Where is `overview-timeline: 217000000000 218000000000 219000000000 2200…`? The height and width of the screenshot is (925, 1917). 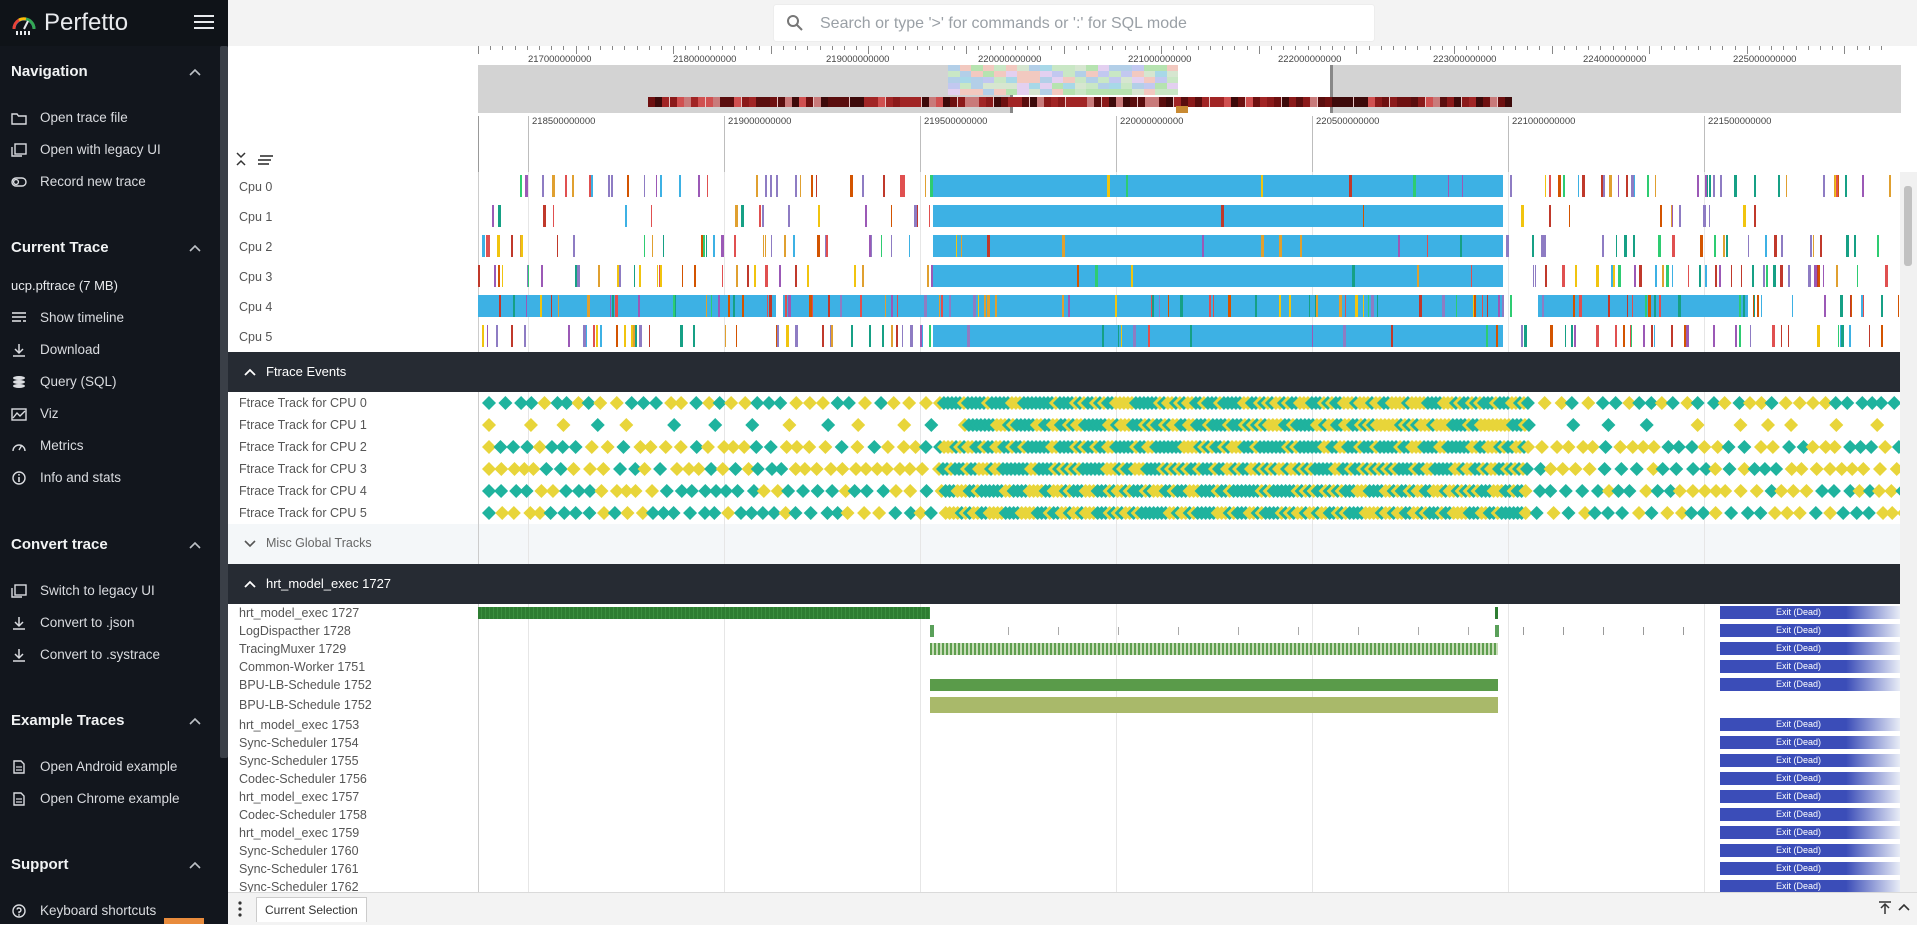 overview-timeline: 217000000000 218000000000 219000000000 2200… is located at coordinates (1072, 81).